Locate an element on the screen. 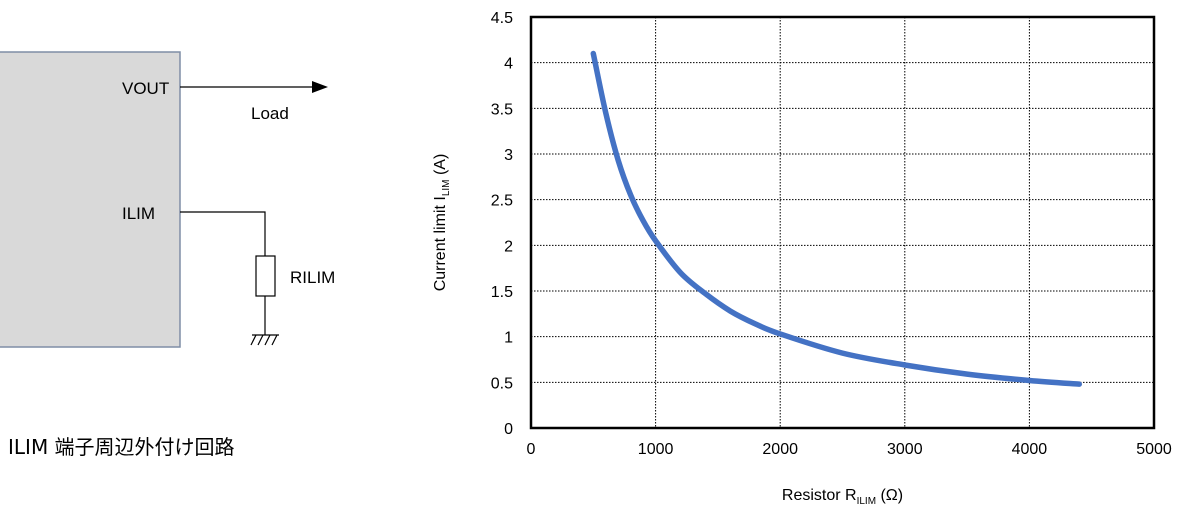  y-tick-label: 3 is located at coordinates (508, 155).